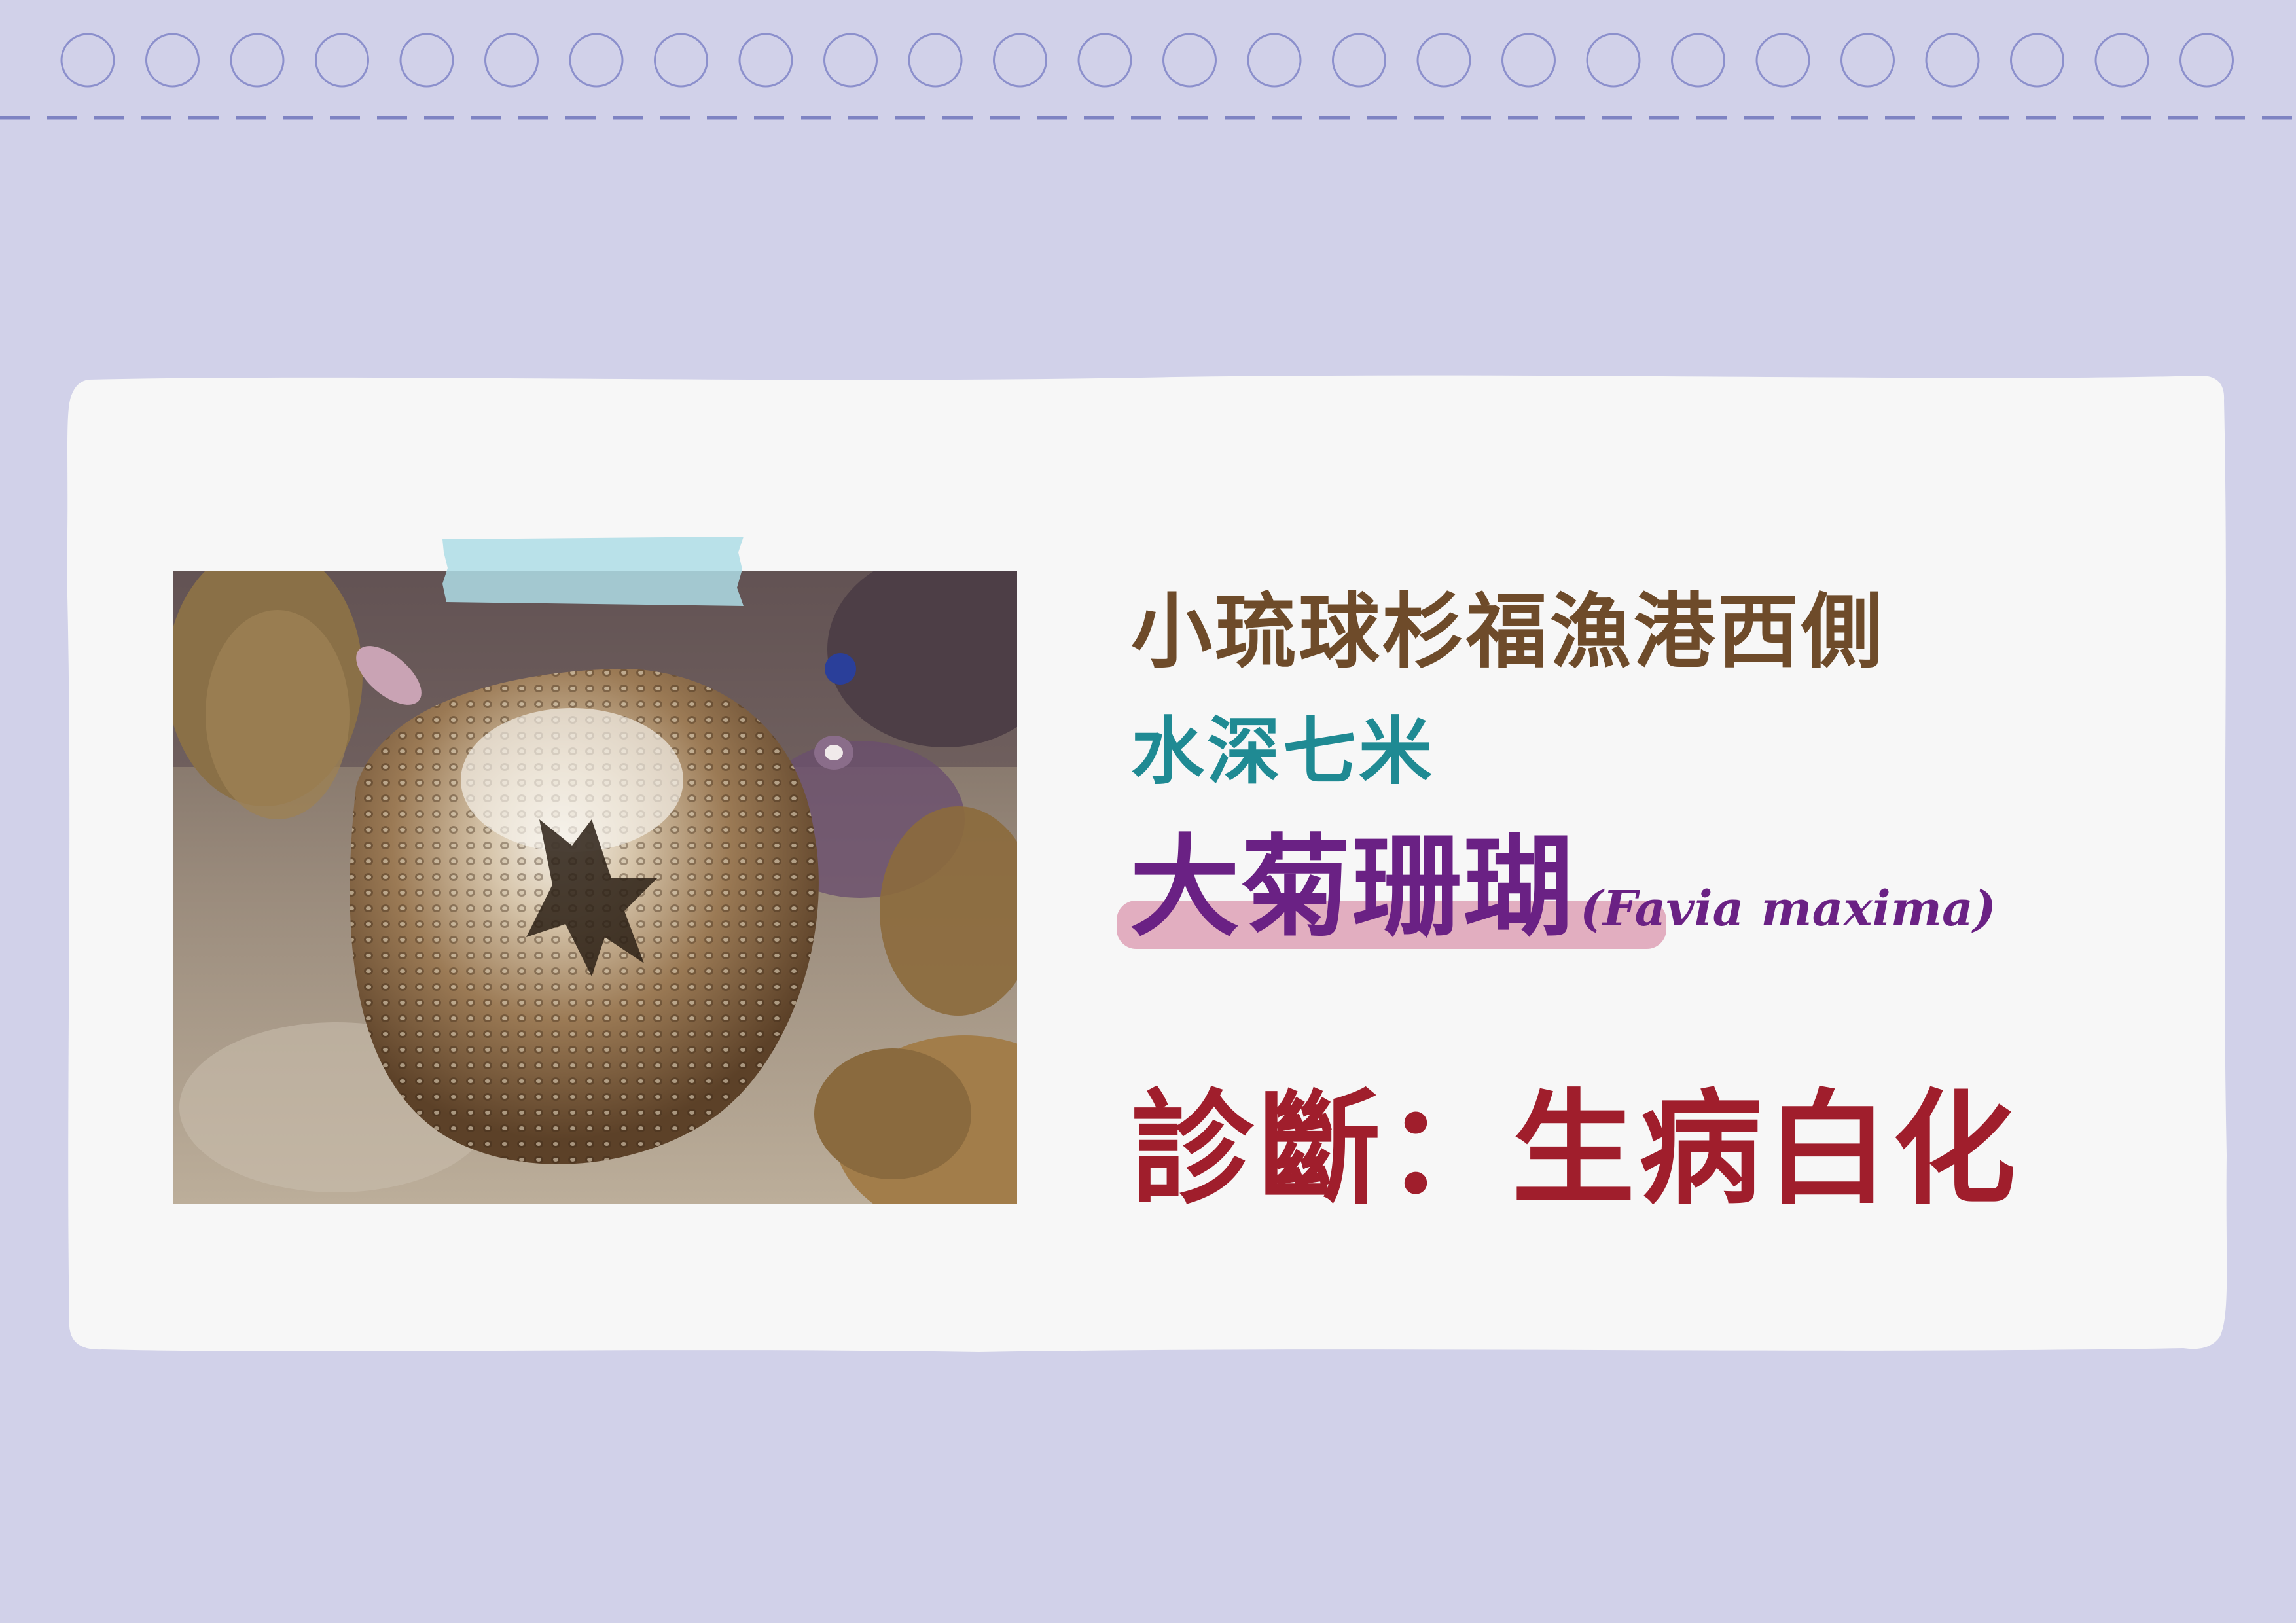 The height and width of the screenshot is (1623, 2296). Describe the element at coordinates (593, 571) in the screenshot. I see `tape-strip` at that location.